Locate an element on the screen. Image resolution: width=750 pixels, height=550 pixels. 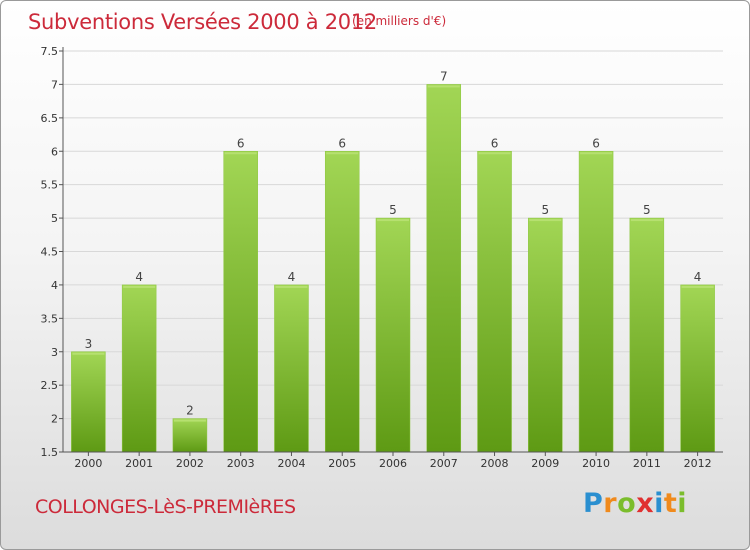
chart-title: Subventions Versées 2000 à 2012 is located at coordinates (202, 22).